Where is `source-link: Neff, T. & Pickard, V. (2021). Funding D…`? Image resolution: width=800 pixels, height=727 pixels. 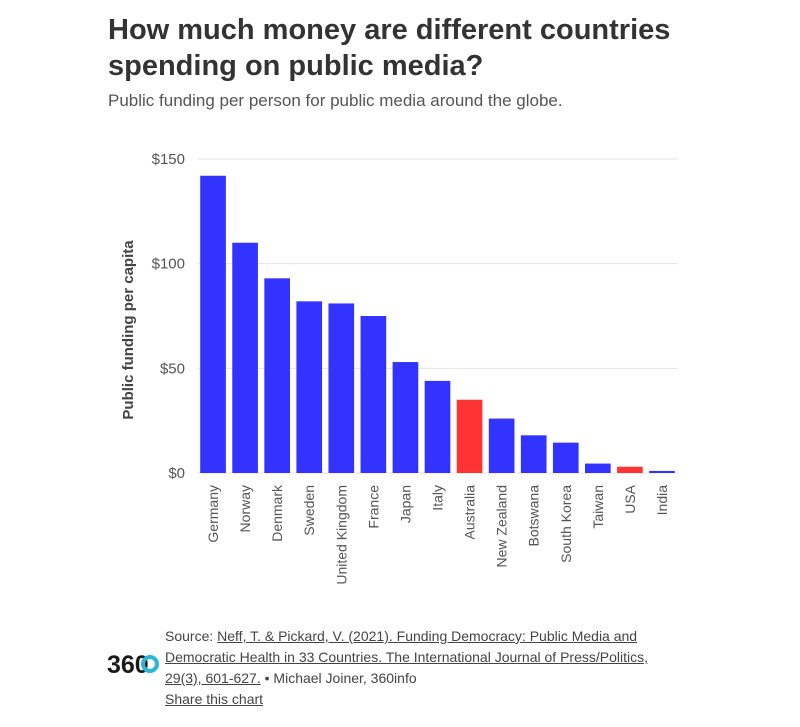
source-link: Neff, T. & Pickard, V. (2021). Funding D… is located at coordinates (406, 657).